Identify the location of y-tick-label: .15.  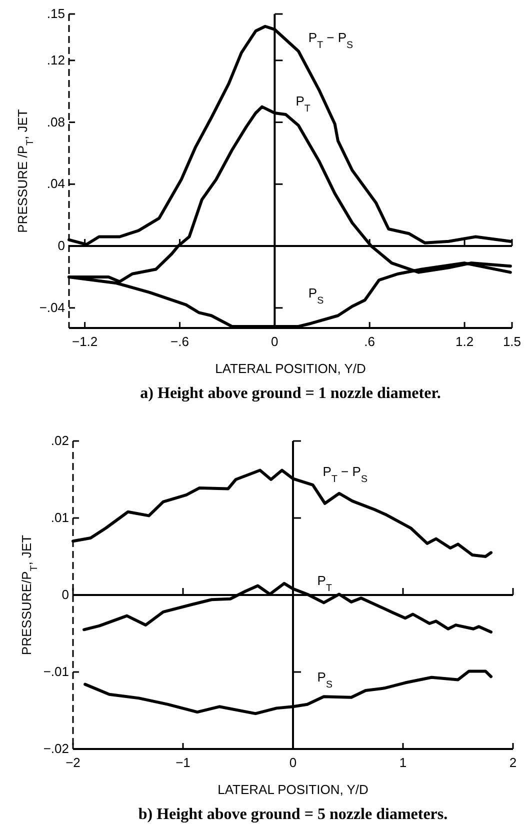
(55, 13).